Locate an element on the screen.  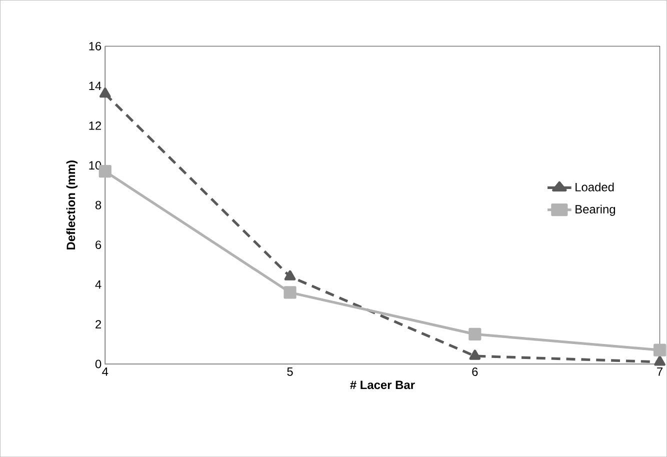
x-tick-label: 4 is located at coordinates (105, 371).